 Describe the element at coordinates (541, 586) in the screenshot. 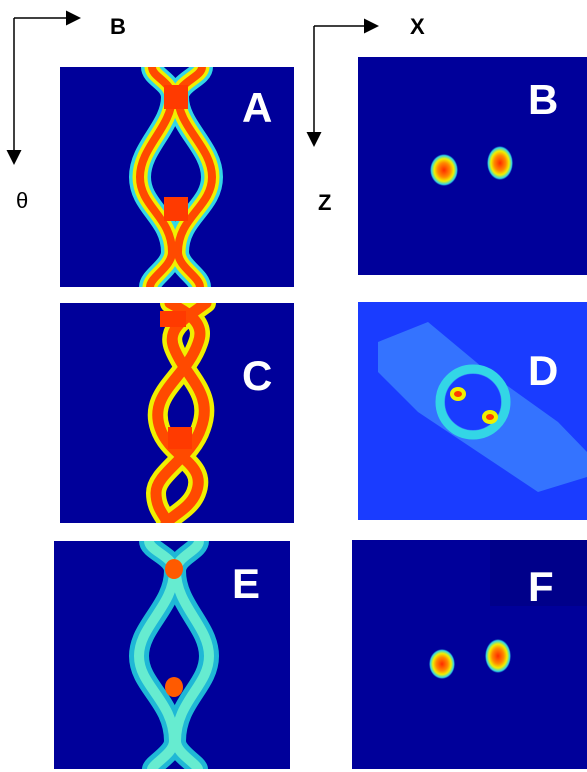

I see `panel-f-label: F` at that location.